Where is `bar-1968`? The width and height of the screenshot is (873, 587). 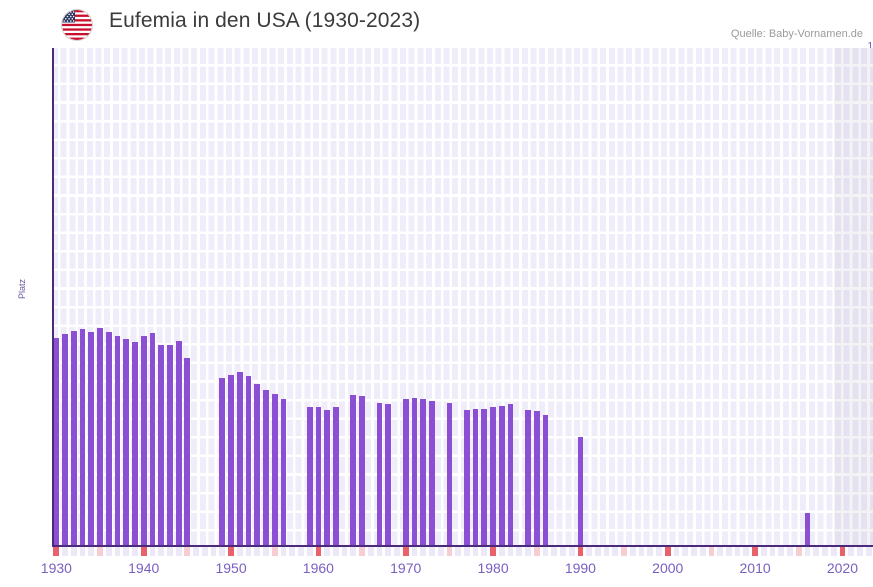 bar-1968 is located at coordinates (388, 474).